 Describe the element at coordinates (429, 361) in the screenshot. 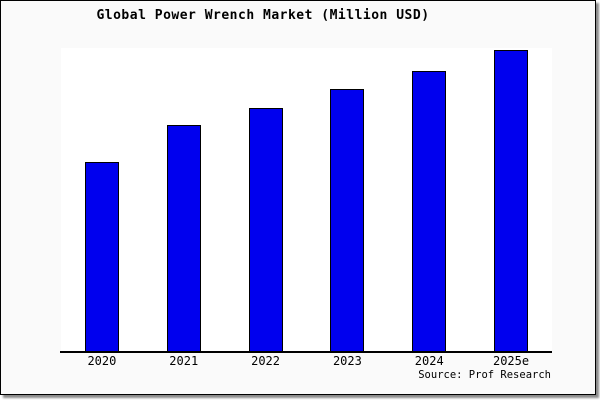

I see `x-axis-label-2024: 2024` at that location.